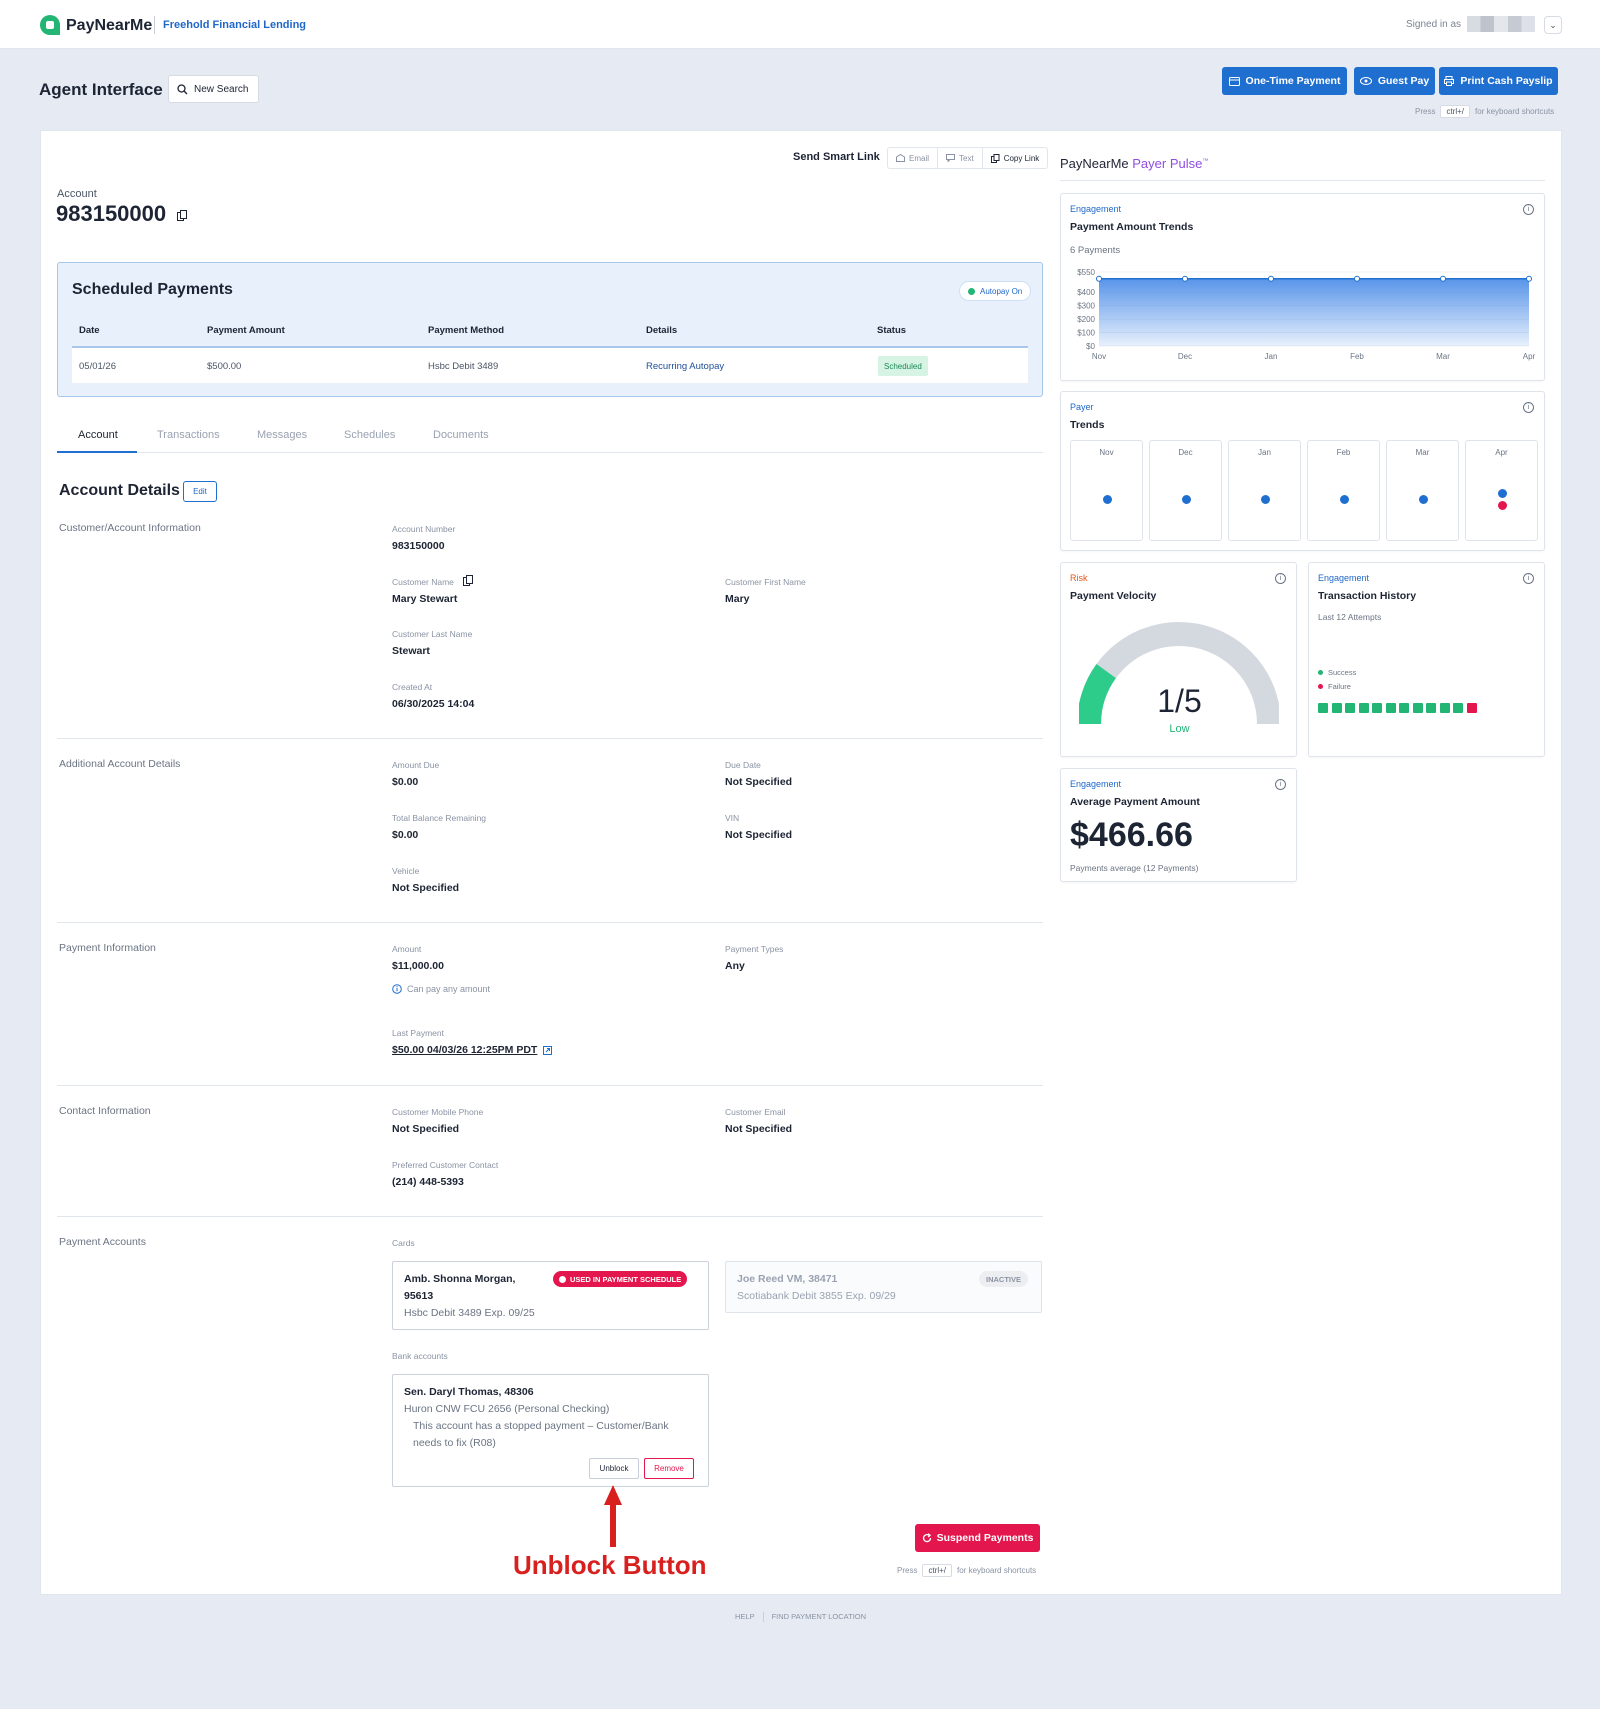 The image size is (1600, 1709). I want to click on field-label: Customer Last Name, so click(432, 634).